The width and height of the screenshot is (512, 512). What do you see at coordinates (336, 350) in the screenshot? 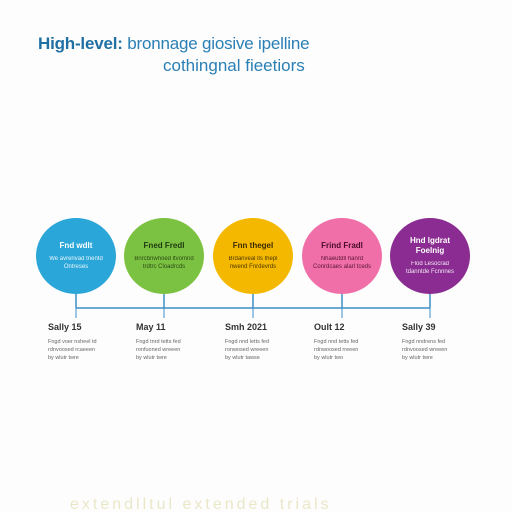
I see `milestone-note-line: rdnwoosed rreeen` at bounding box center [336, 350].